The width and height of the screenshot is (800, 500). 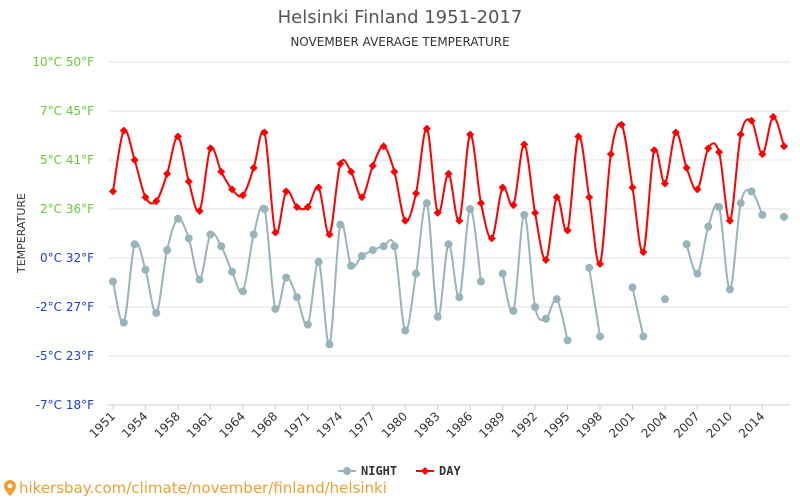 What do you see at coordinates (400, 42) in the screenshot?
I see `chart-subtitle: NOVEMBER AVERAGE TEMPERATURE` at bounding box center [400, 42].